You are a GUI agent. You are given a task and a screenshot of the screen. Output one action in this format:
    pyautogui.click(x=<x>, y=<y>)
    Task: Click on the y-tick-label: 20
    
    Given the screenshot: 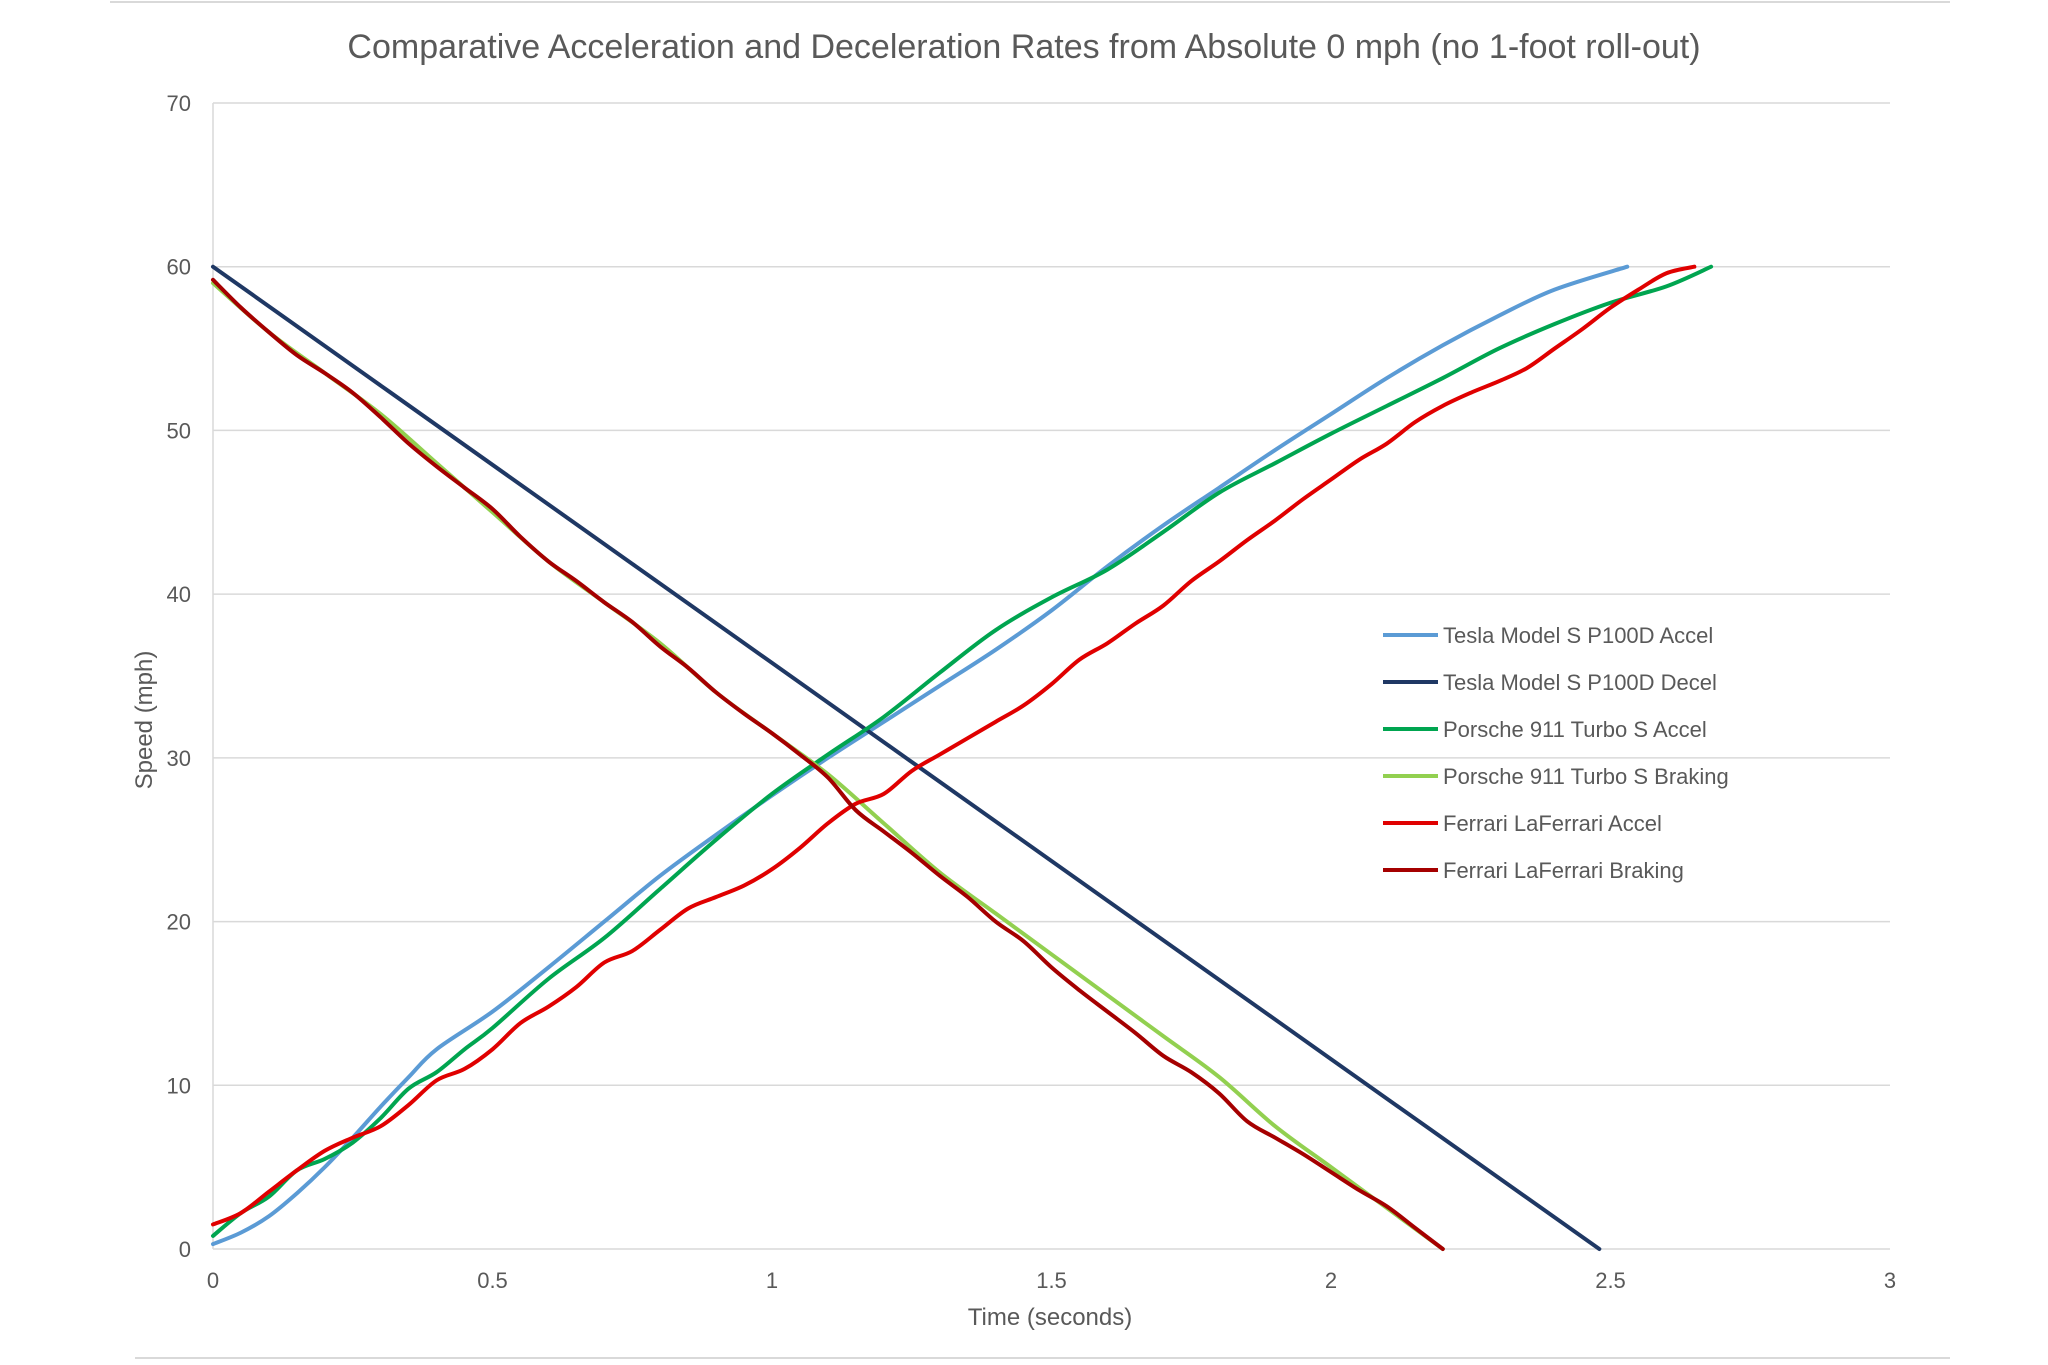 What is the action you would take?
    pyautogui.click(x=179, y=922)
    